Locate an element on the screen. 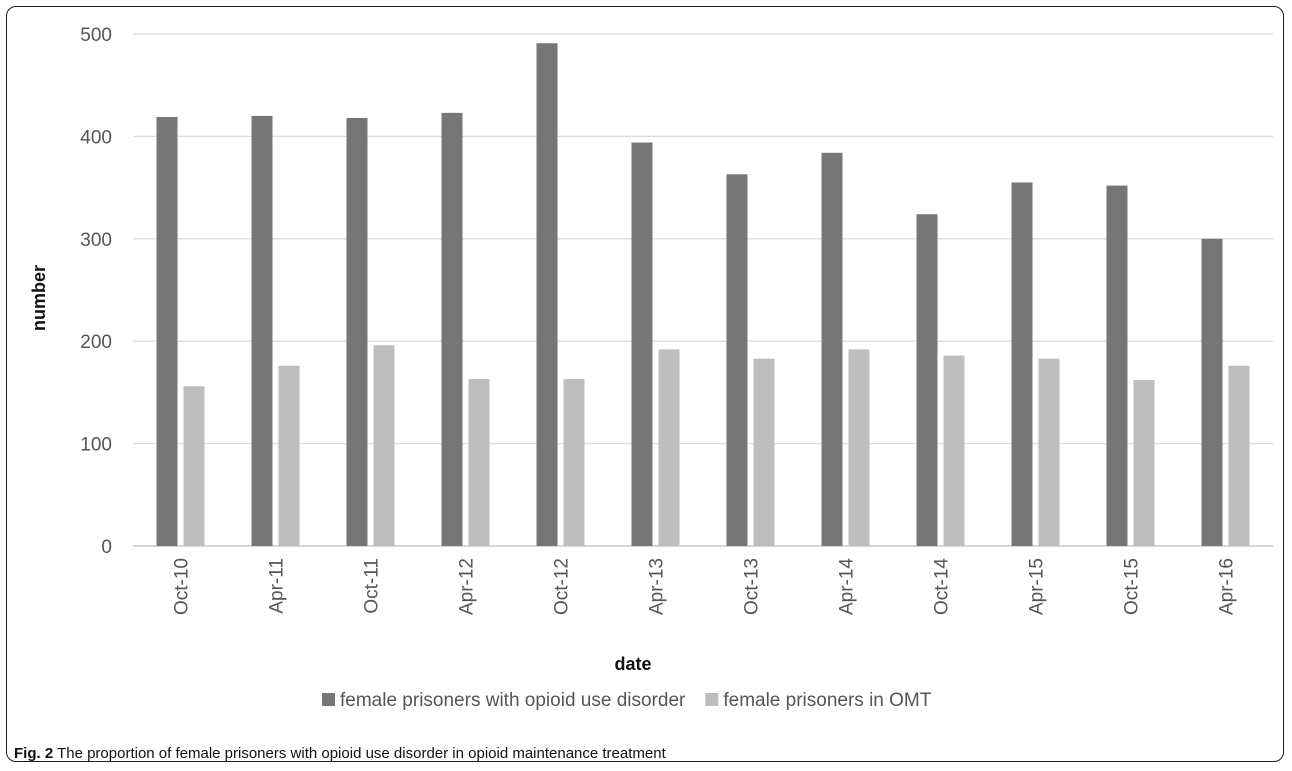 The image size is (1292, 771). x-tick-label: Oct-12 is located at coordinates (562, 586).